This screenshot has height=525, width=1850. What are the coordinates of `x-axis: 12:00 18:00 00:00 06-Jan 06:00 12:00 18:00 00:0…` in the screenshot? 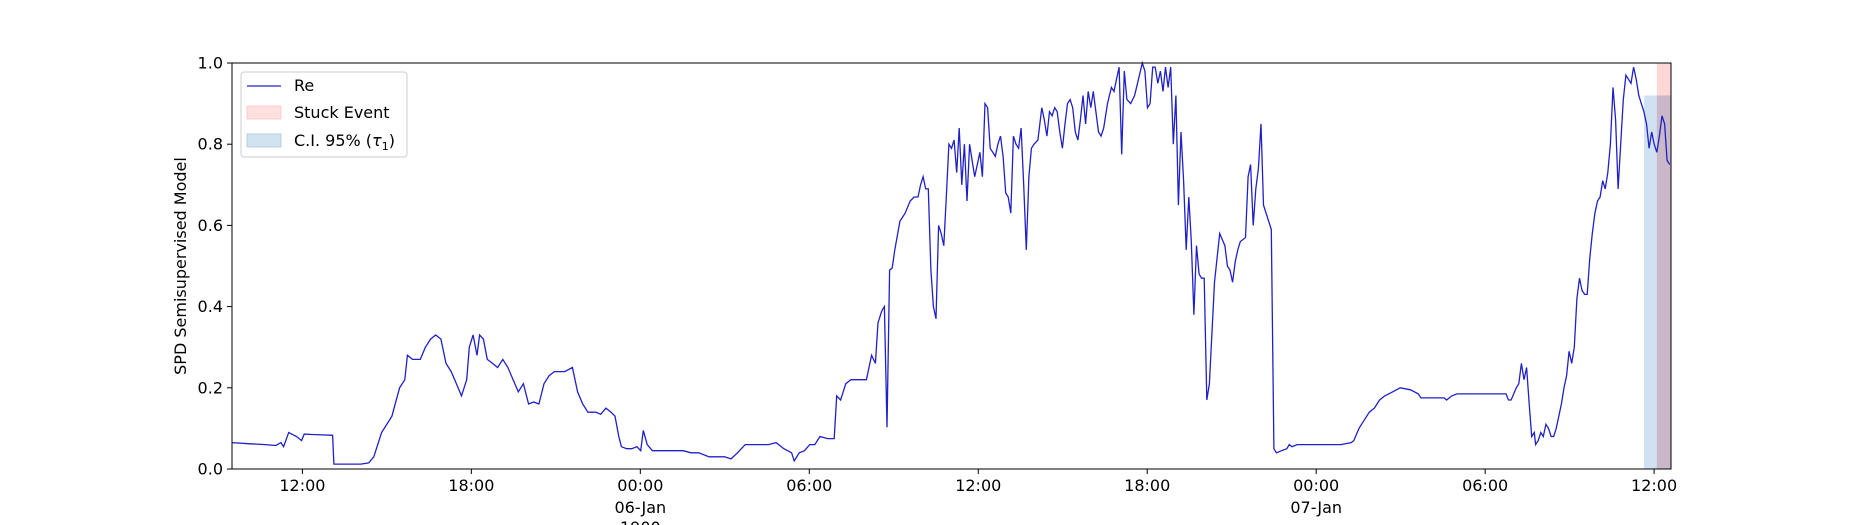 It's located at (978, 493).